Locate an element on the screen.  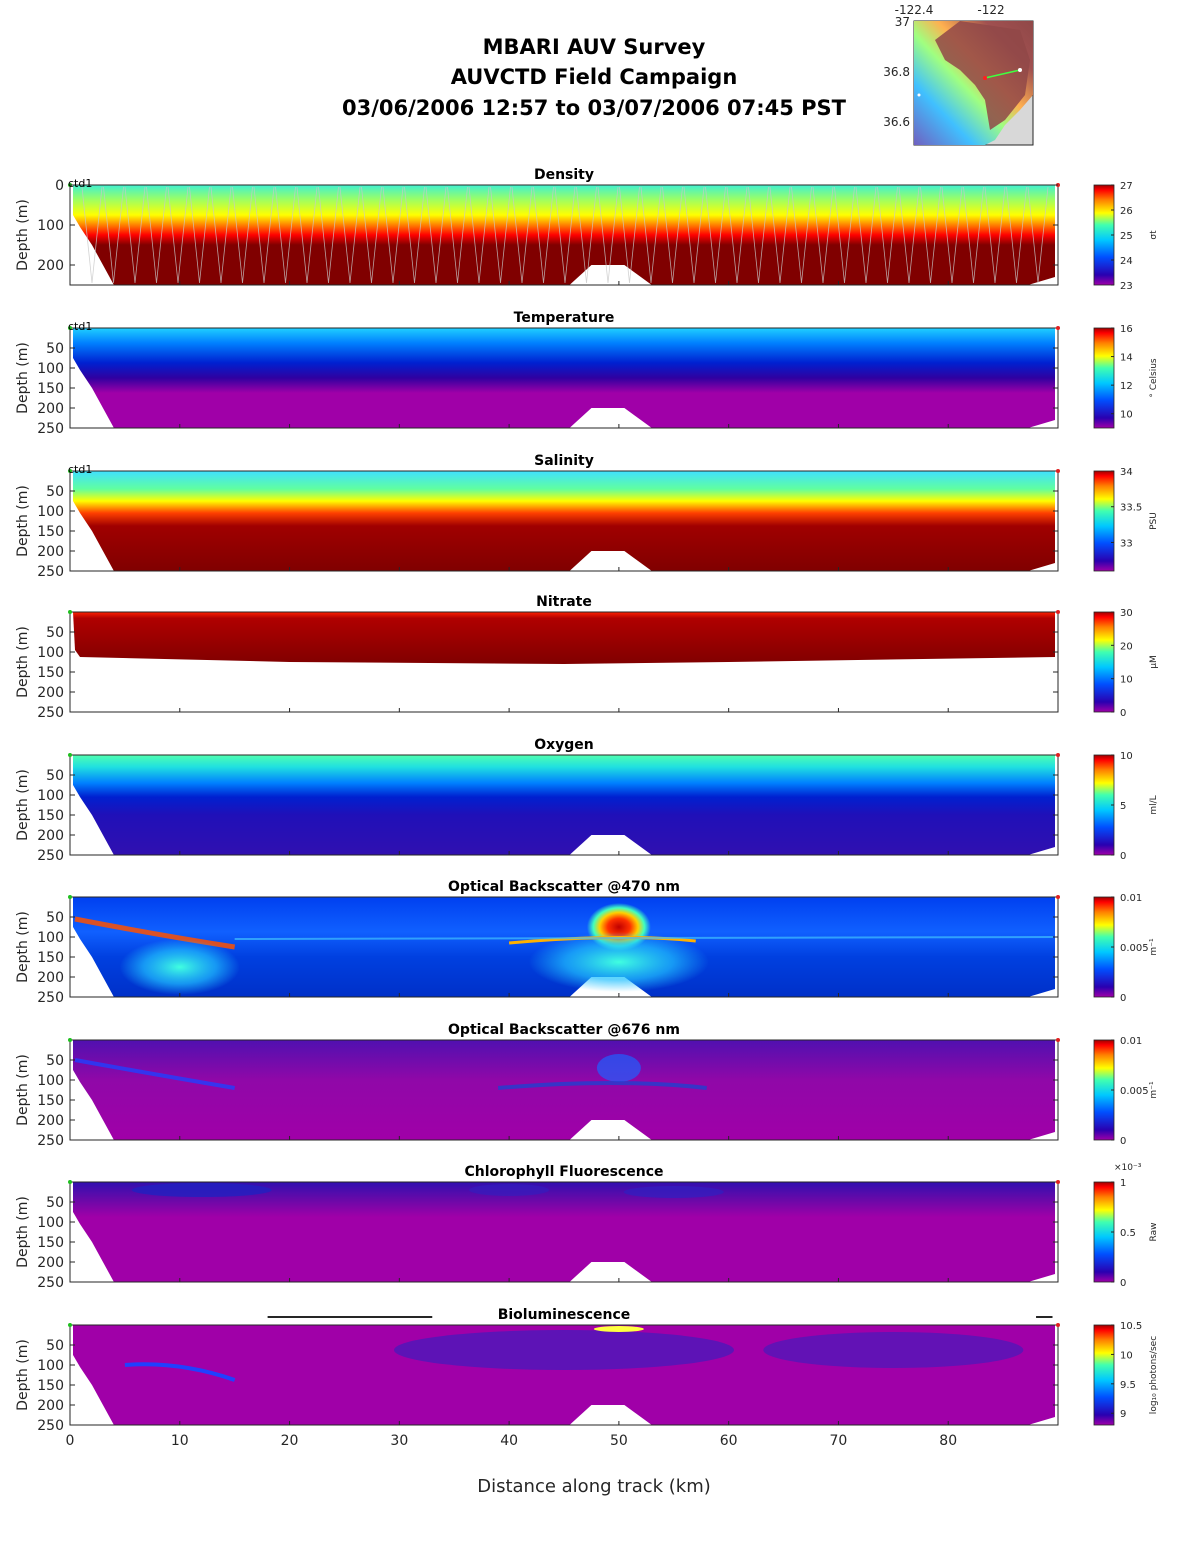
colorbar-tick-label: 25 is located at coordinates (1126, 236).